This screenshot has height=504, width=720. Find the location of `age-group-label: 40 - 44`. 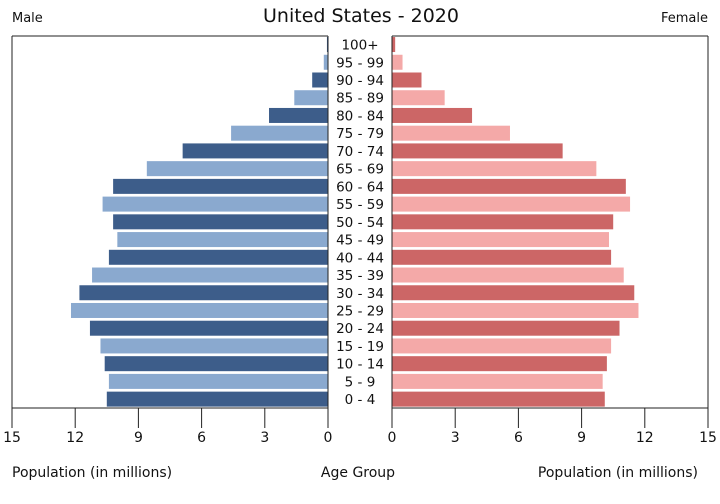

age-group-label: 40 - 44 is located at coordinates (360, 258).